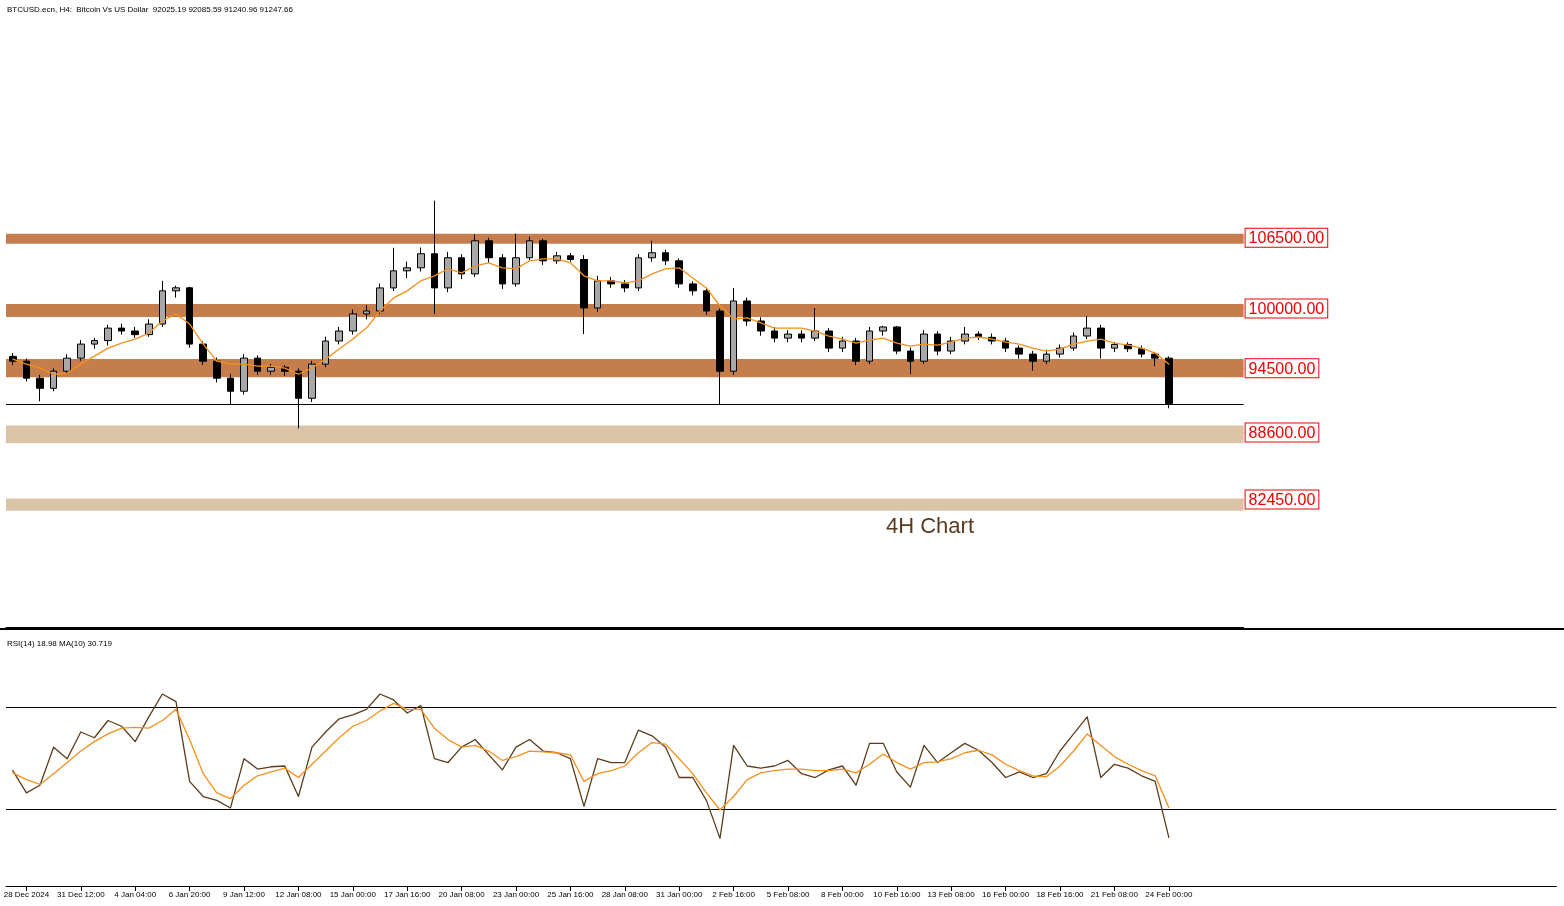 This screenshot has width=1564, height=906. I want to click on x-tick-label: 15 Jan 00:00, so click(353, 894).